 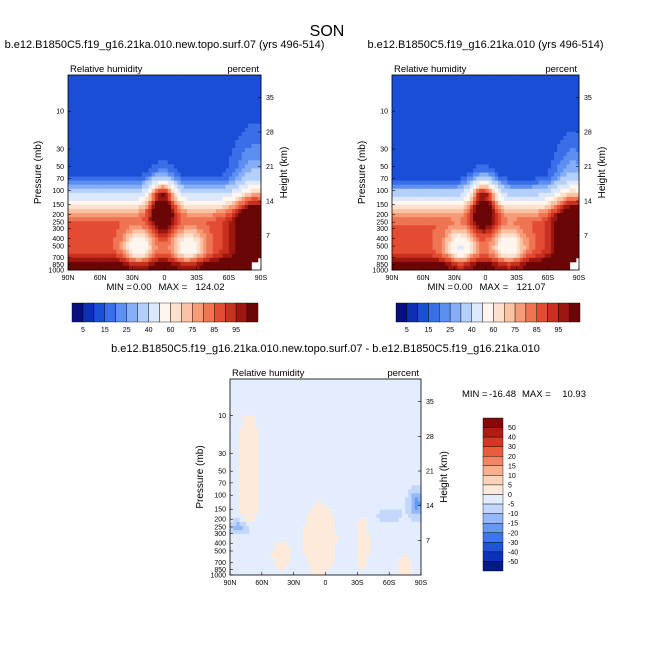 What do you see at coordinates (512, 428) in the screenshot?
I see `colorbar-label: 50` at bounding box center [512, 428].